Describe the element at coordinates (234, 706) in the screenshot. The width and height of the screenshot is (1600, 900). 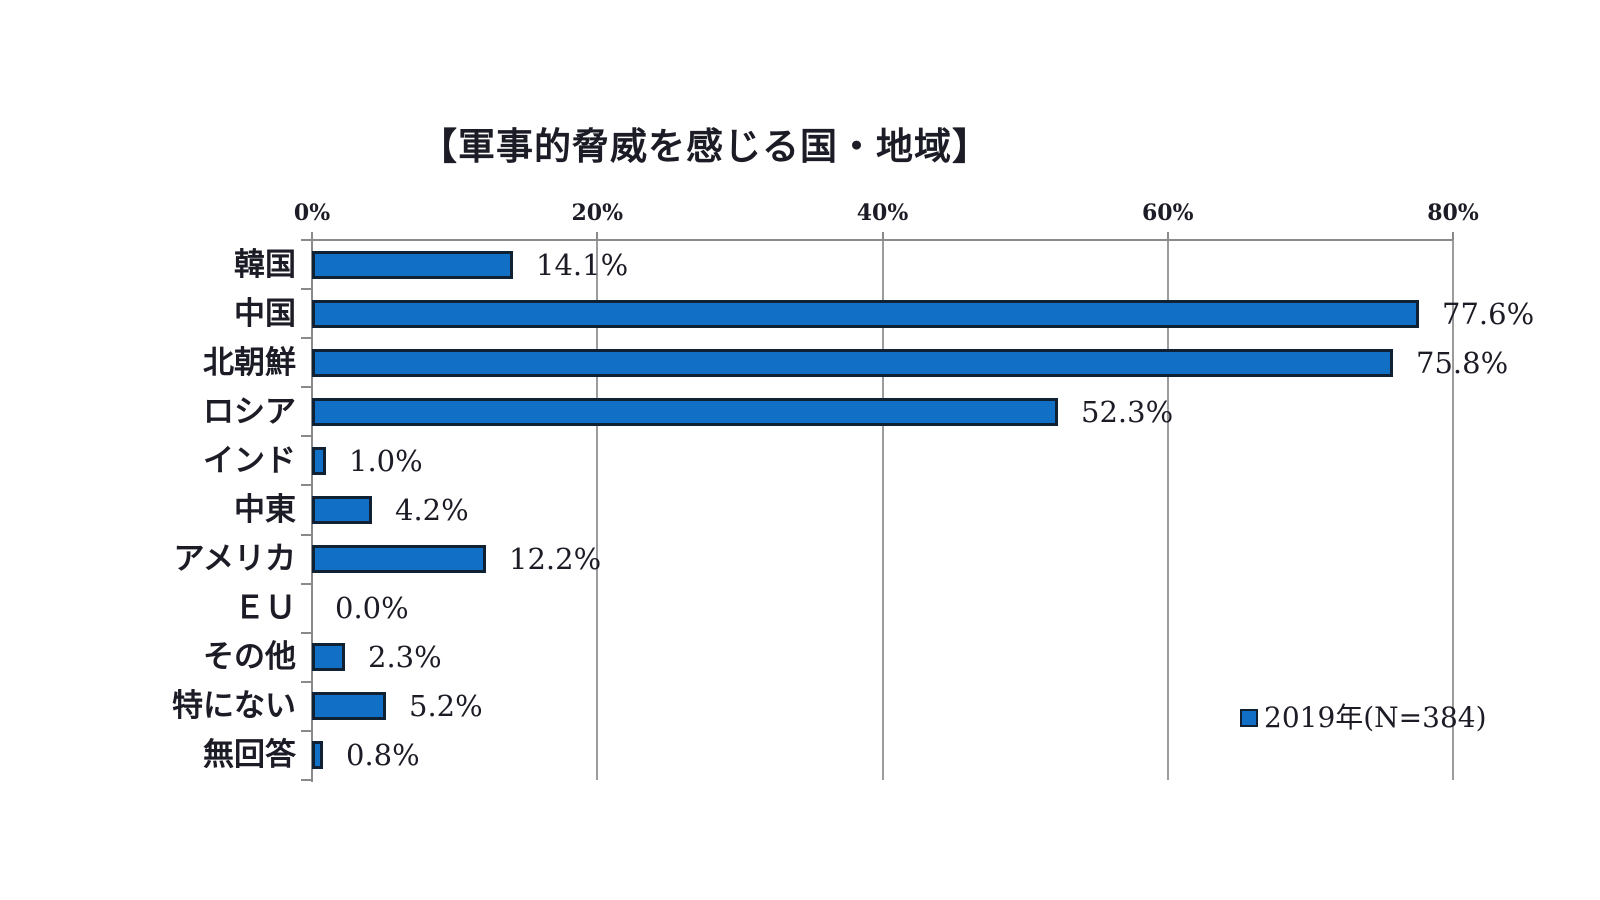
I see `category-label: 特にない` at that location.